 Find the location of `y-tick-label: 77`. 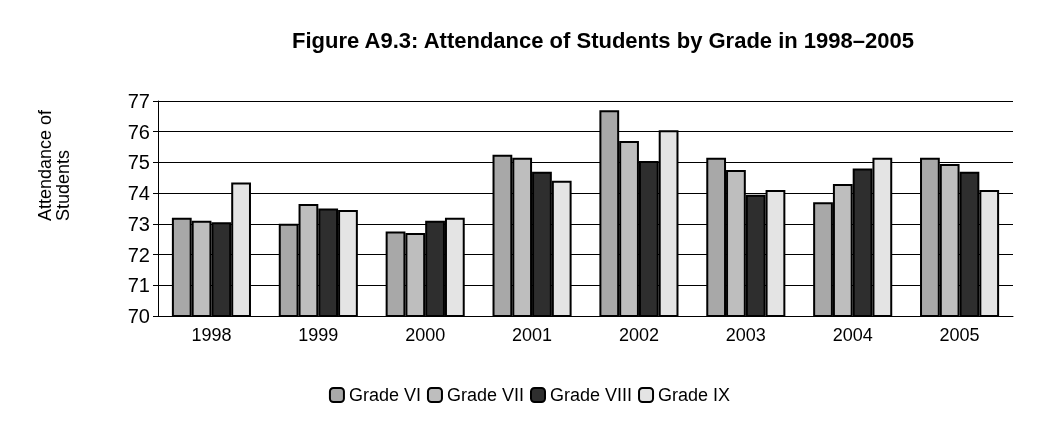

y-tick-label: 77 is located at coordinates (138, 101).